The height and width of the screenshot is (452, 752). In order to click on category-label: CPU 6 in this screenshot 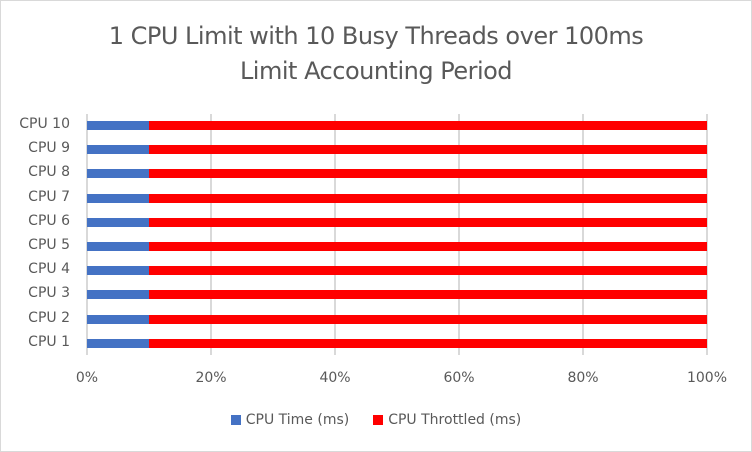, I will do `click(49, 220)`.